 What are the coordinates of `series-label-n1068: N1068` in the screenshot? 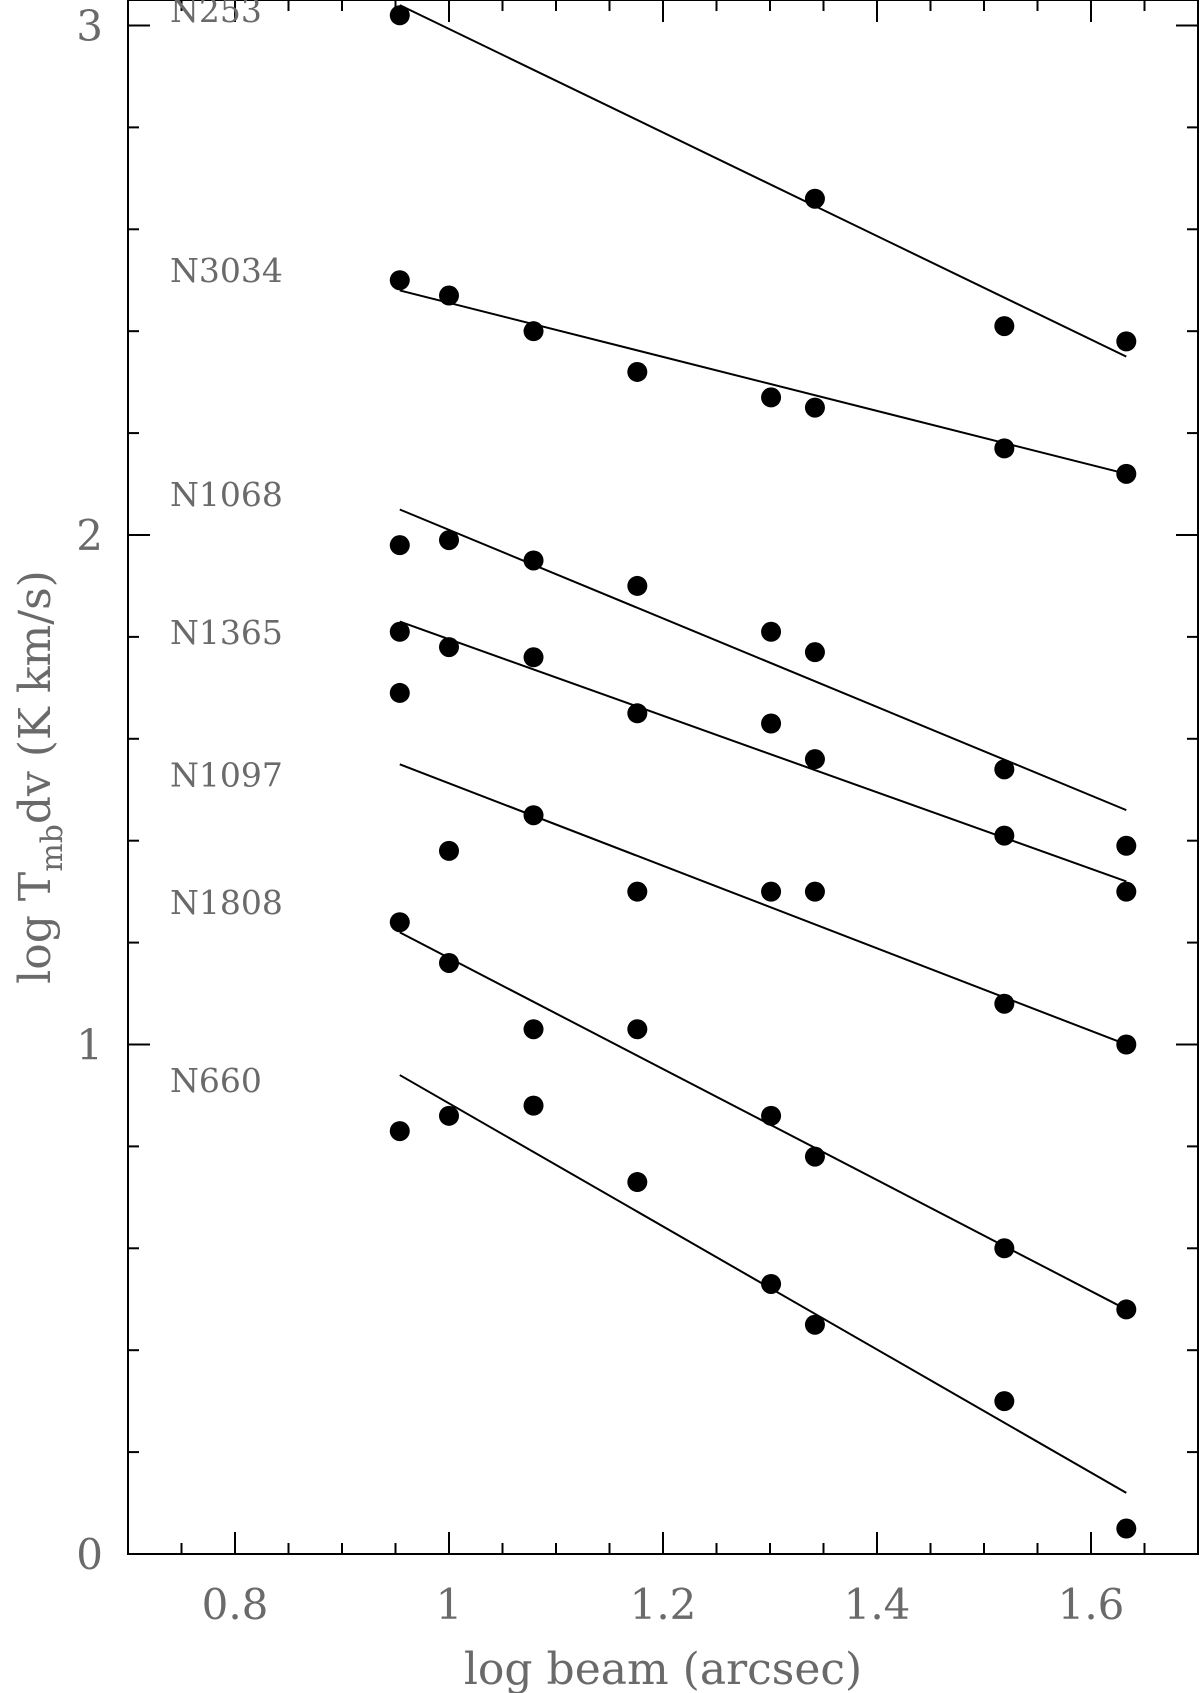 It's located at (226, 494).